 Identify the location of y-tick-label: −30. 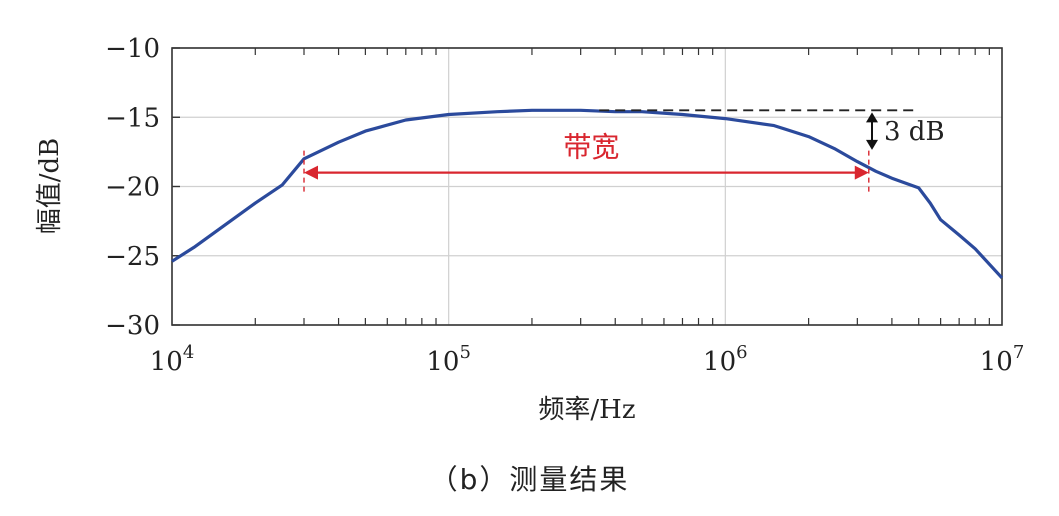
(132, 326).